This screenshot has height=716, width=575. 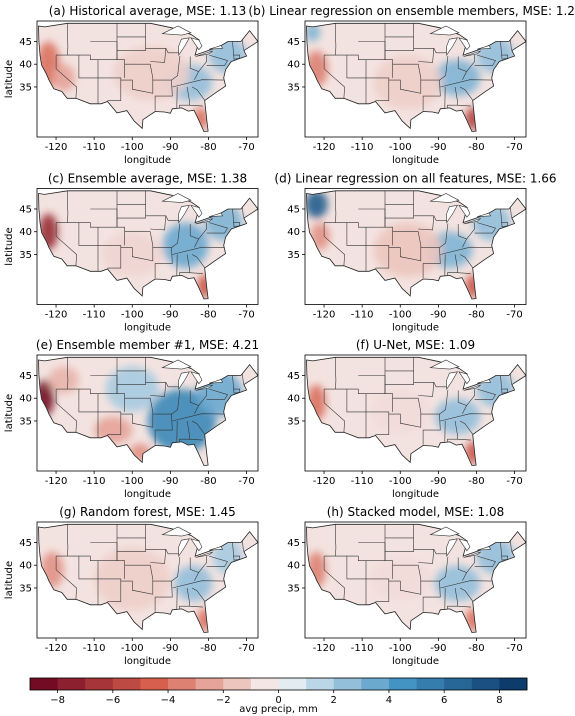 I want to click on y-axis-label: latitude, so click(x=9, y=79).